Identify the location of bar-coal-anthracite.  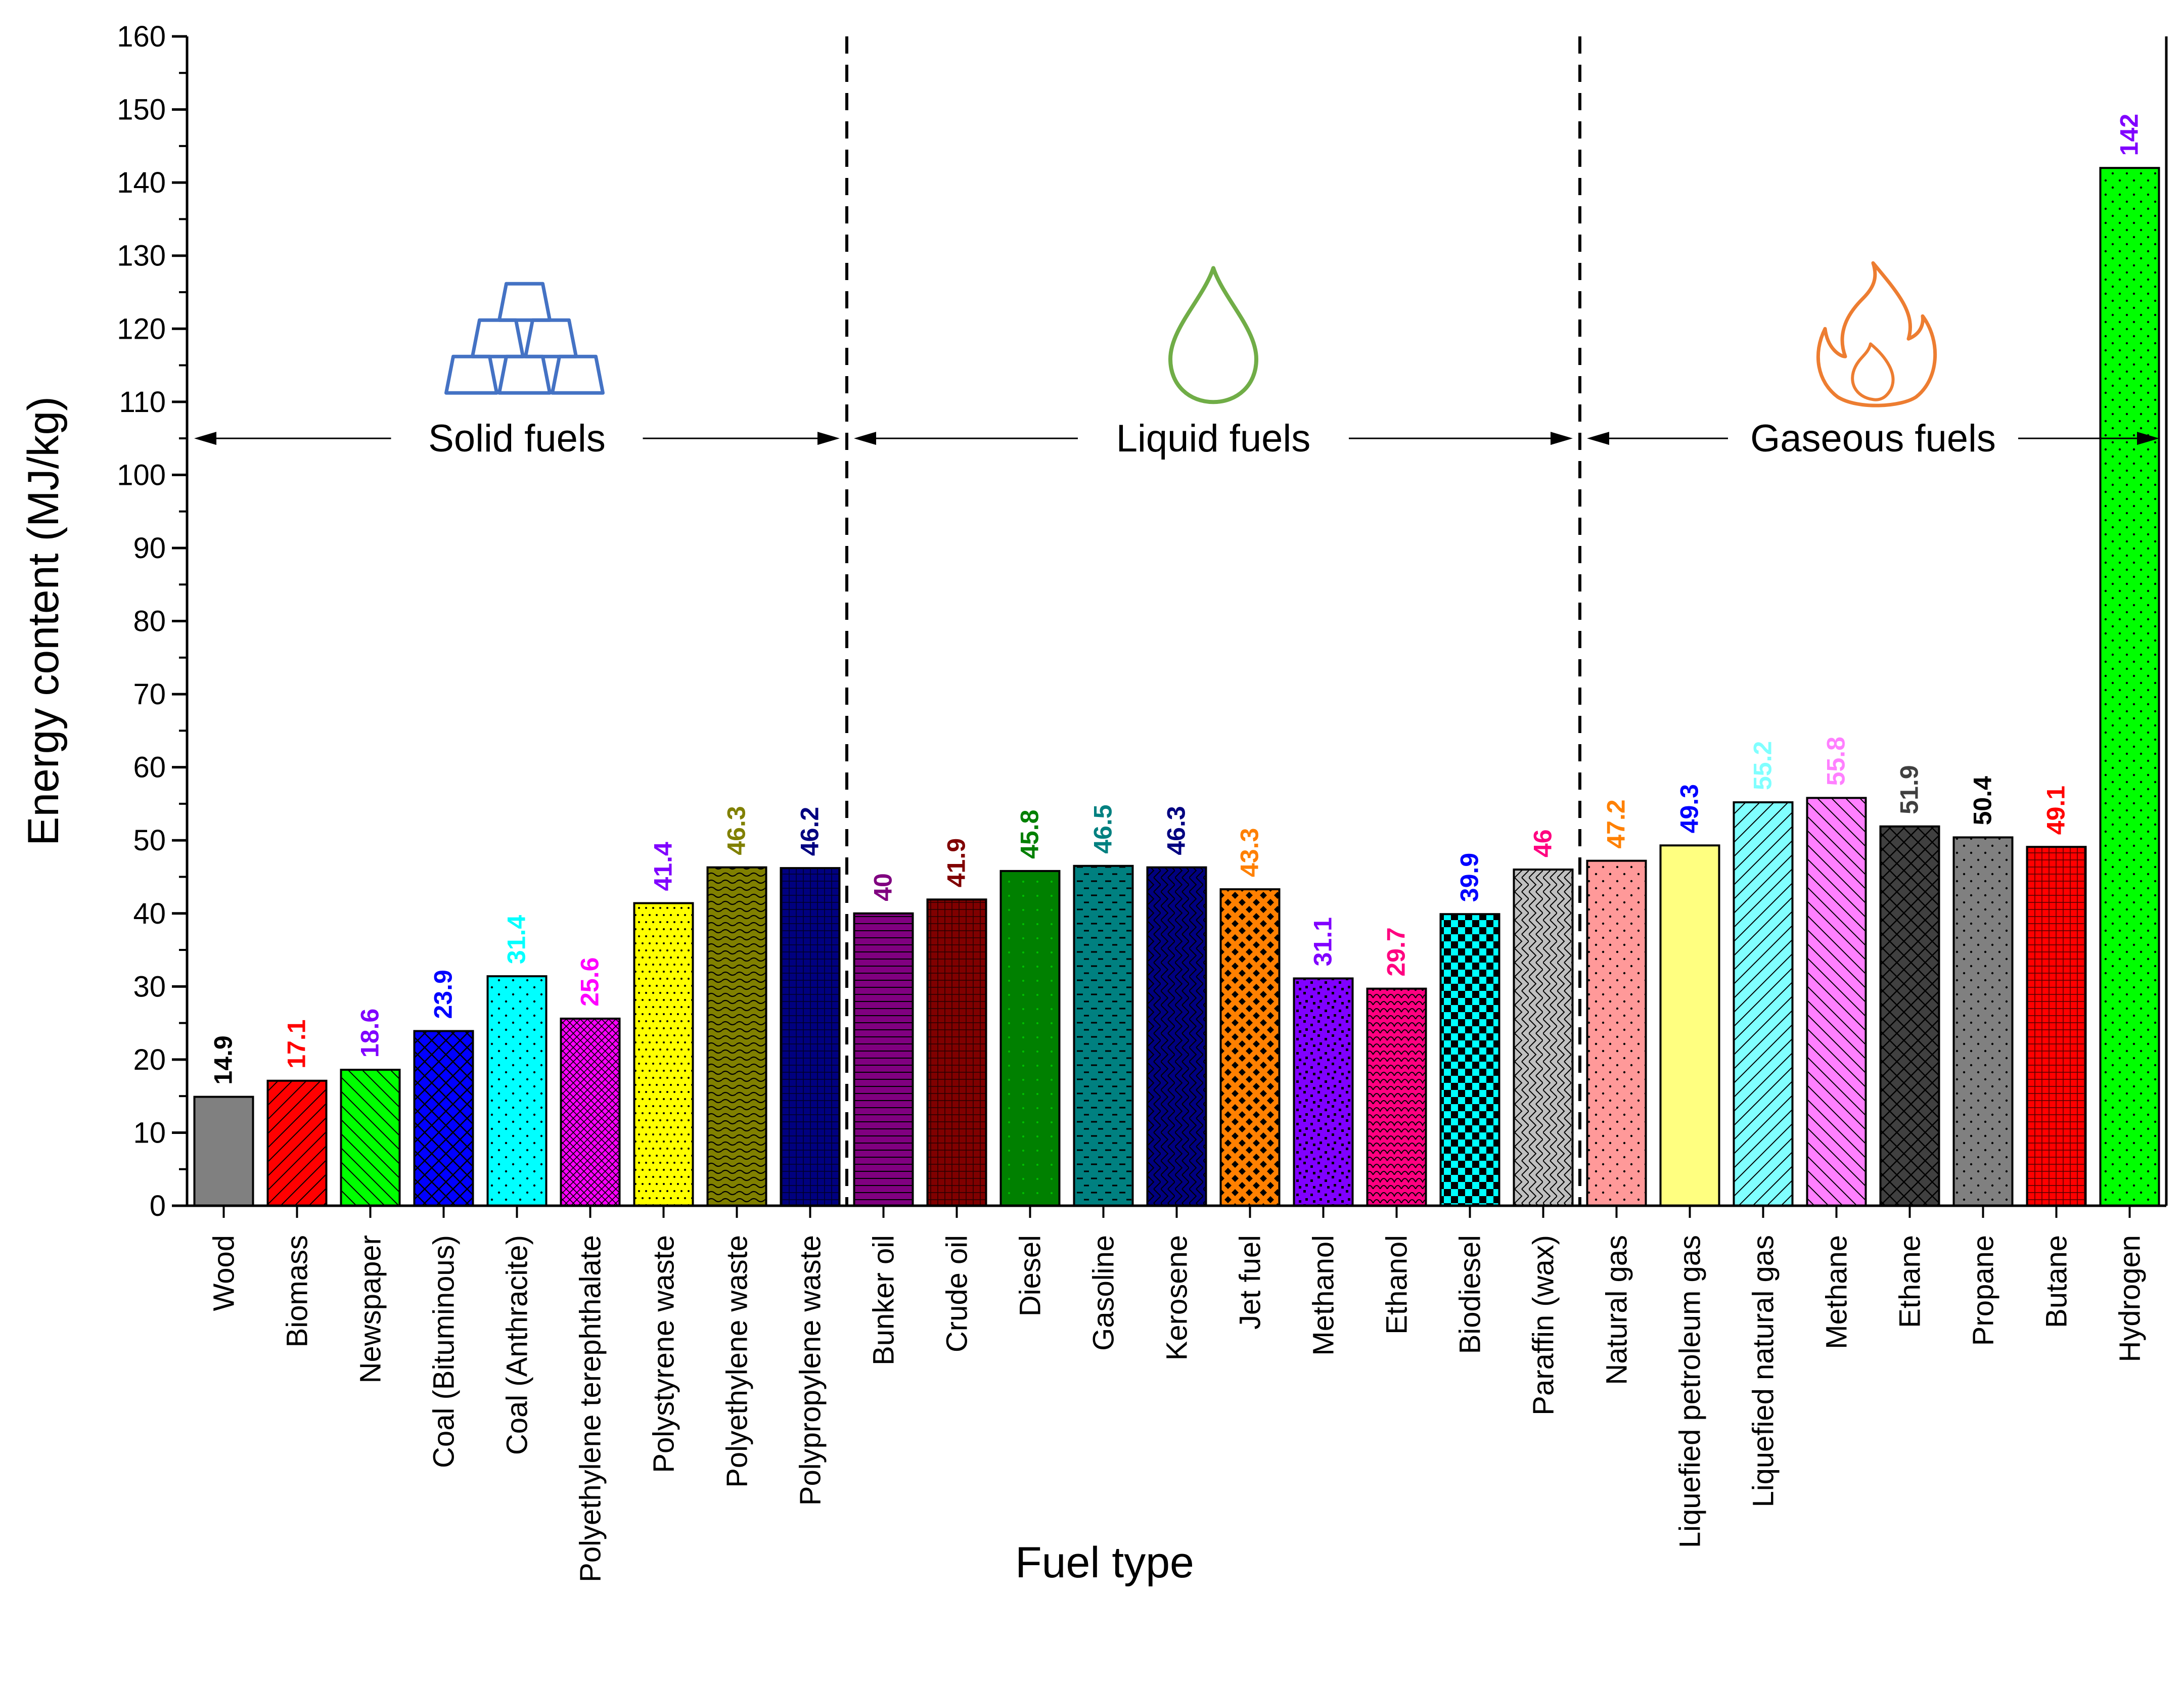
(517, 1091).